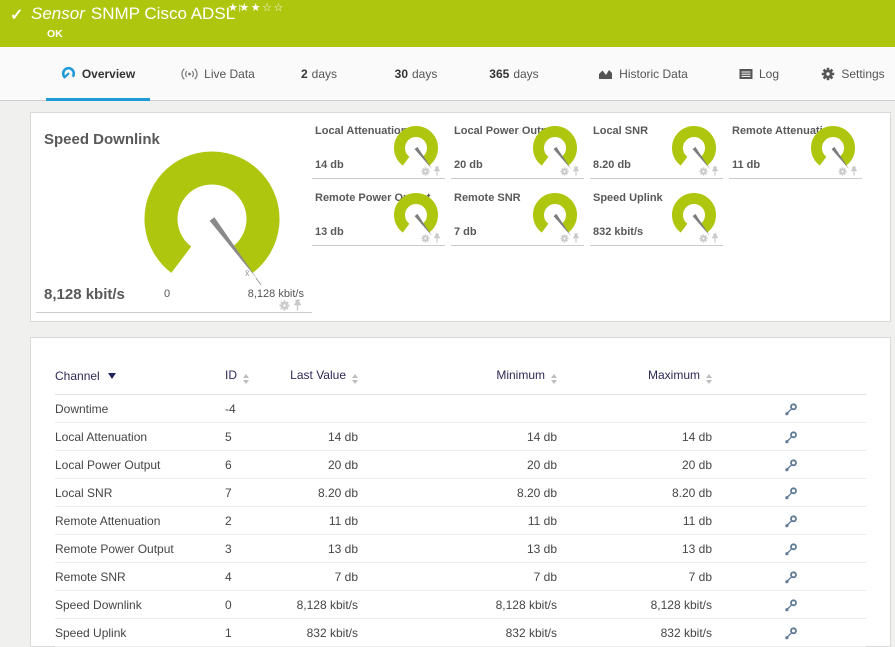 The image size is (895, 647). Describe the element at coordinates (316, 576) in the screenshot. I see `last-value: 7 db` at that location.